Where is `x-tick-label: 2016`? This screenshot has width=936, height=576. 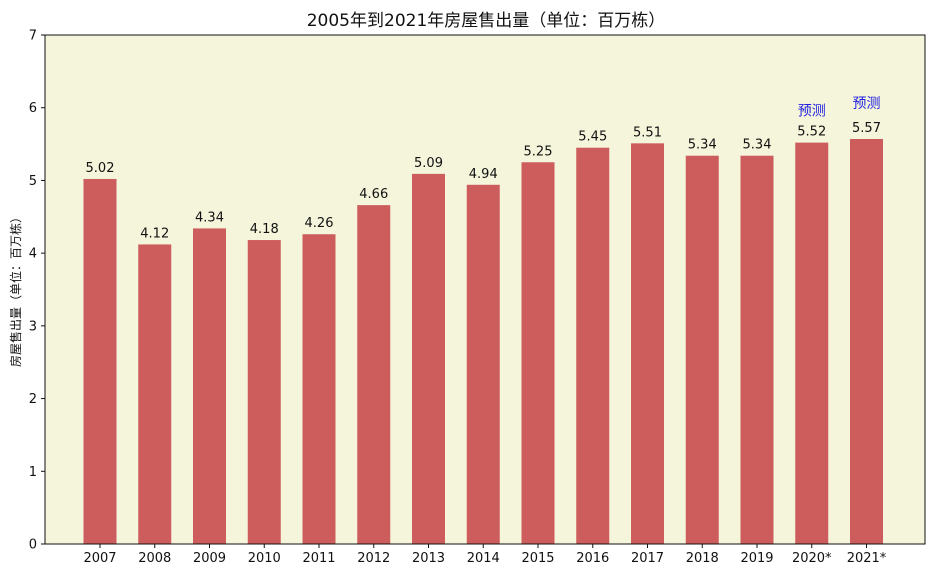
x-tick-label: 2016 is located at coordinates (592, 558).